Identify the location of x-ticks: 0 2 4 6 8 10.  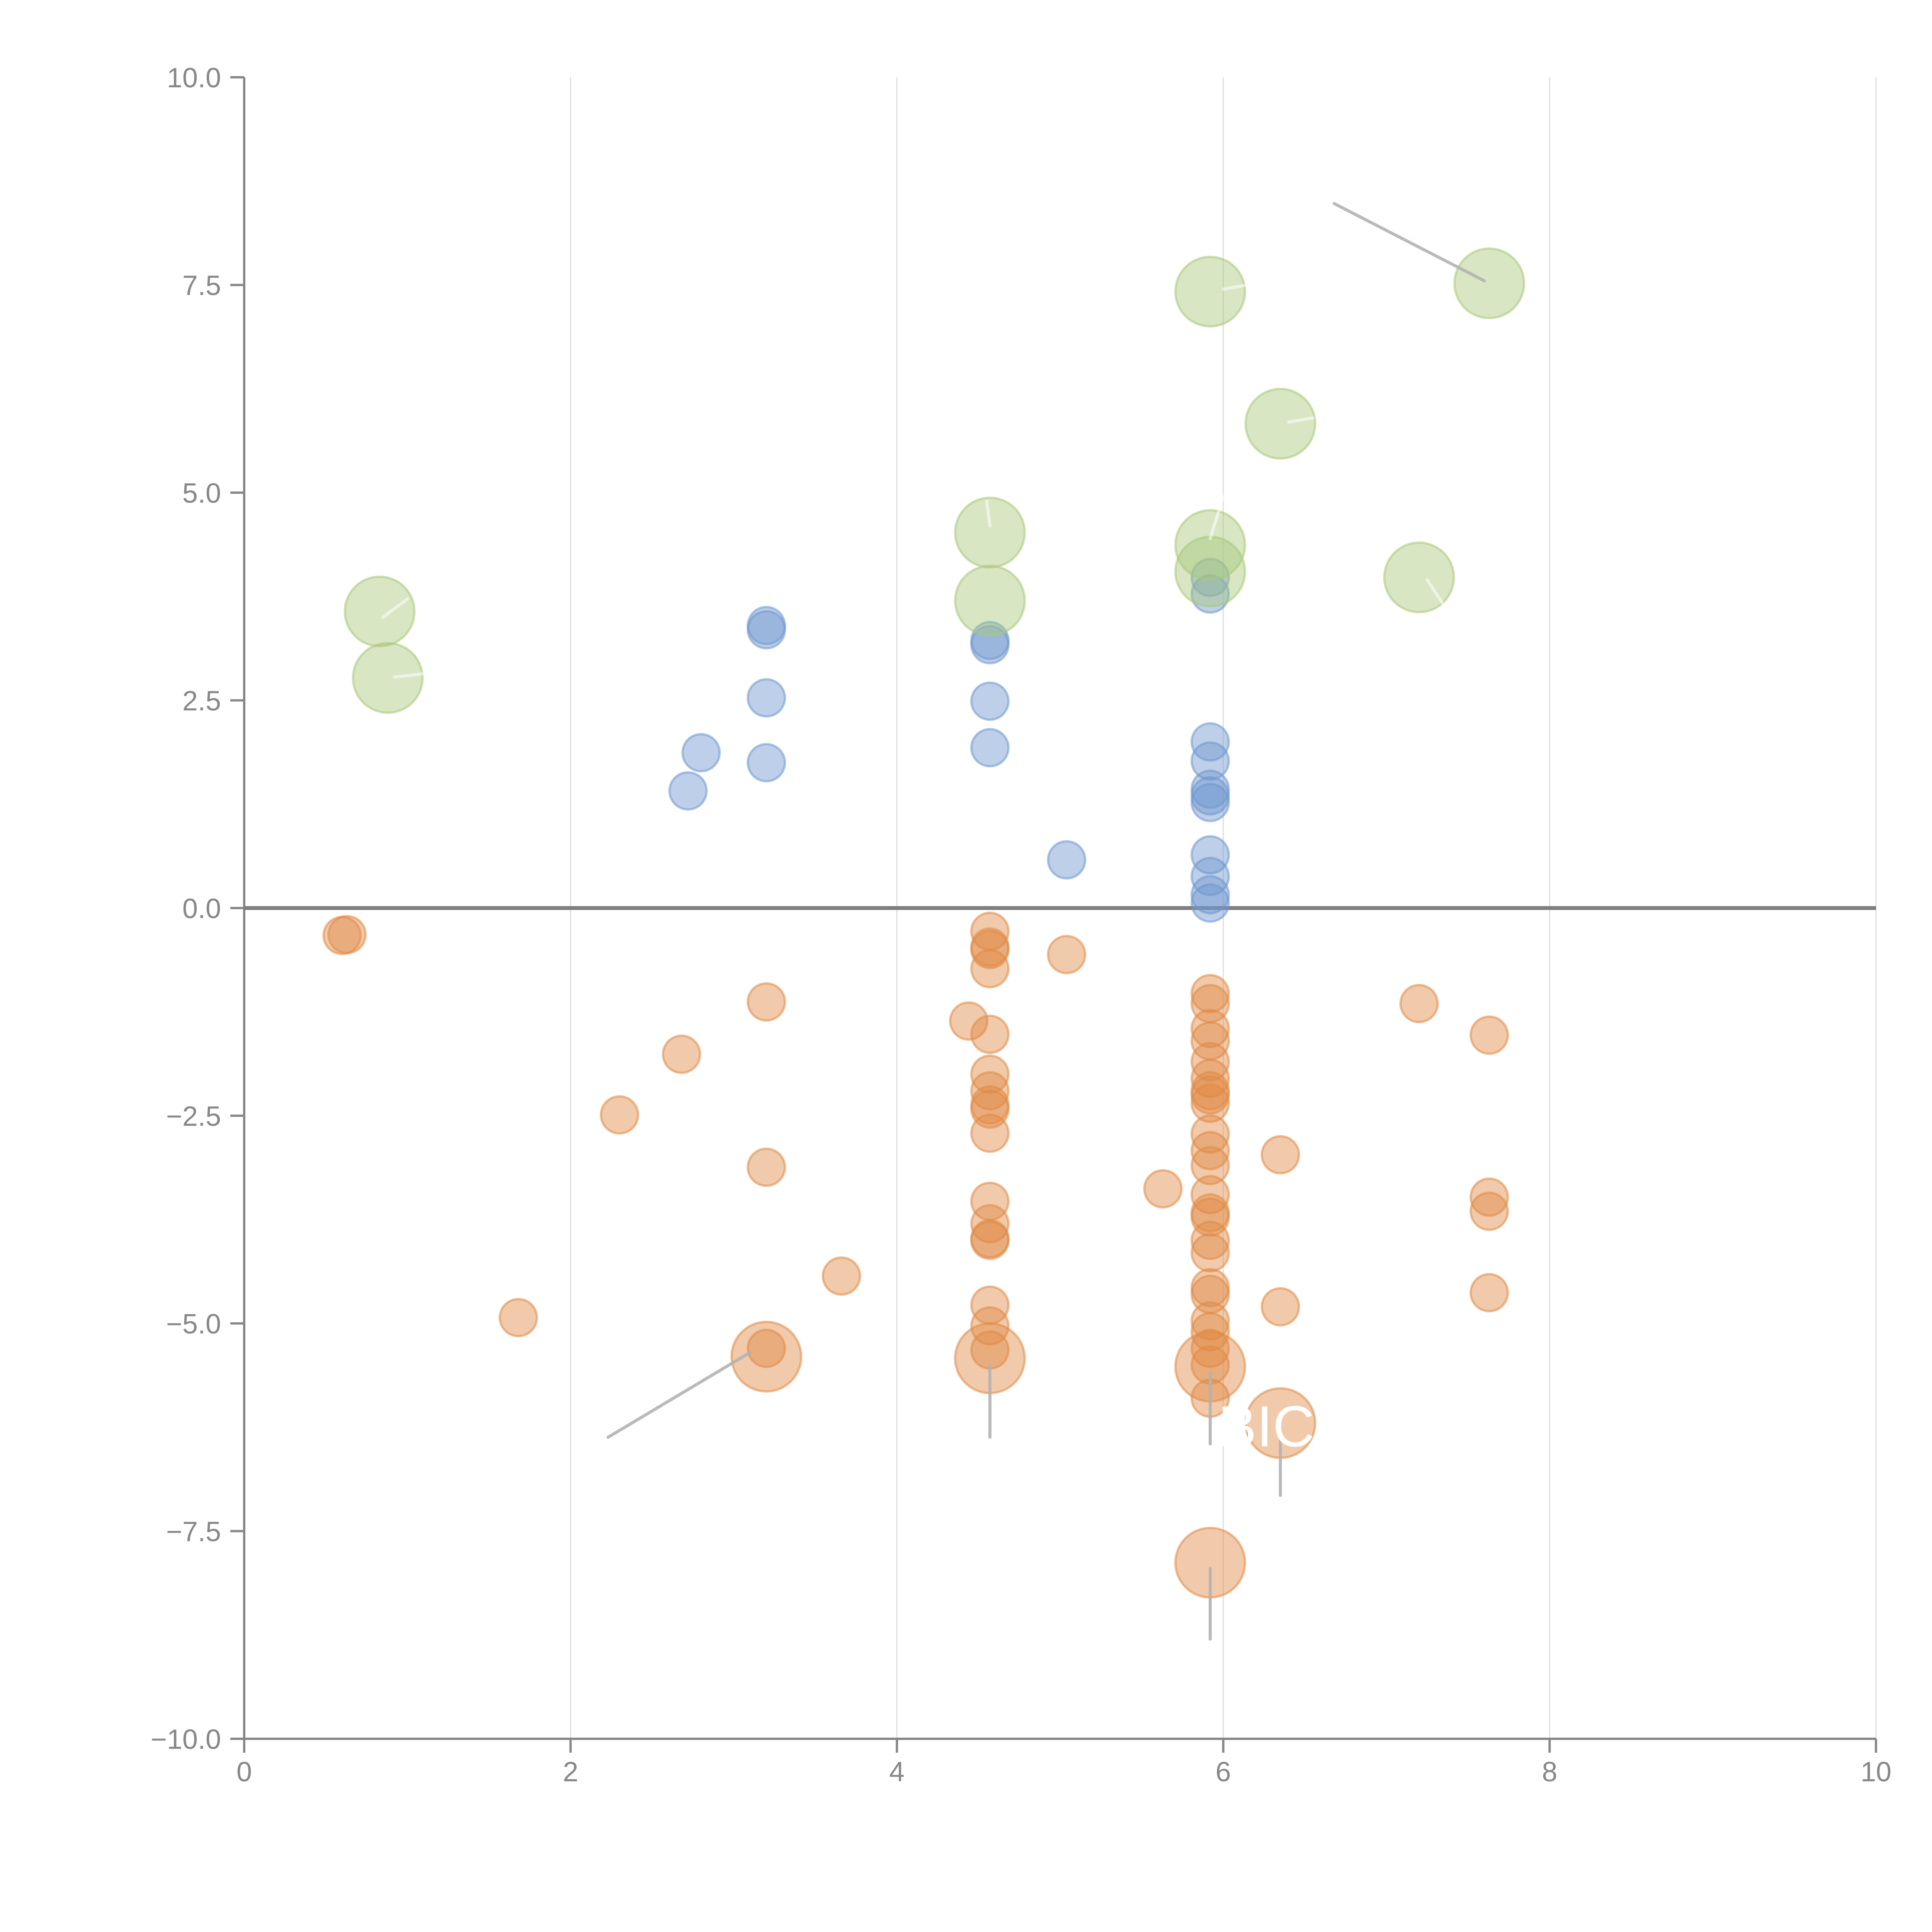
(1063, 1763).